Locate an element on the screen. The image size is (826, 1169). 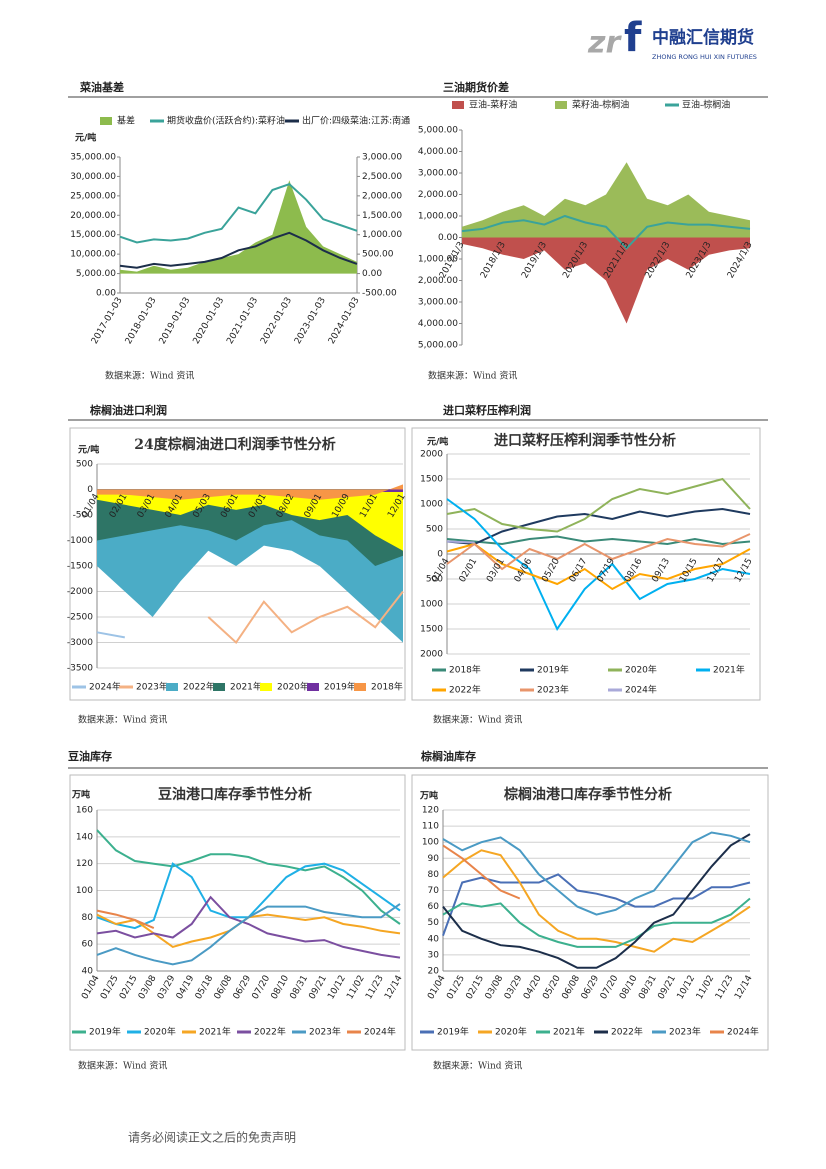
x-tick-label: 2022-01-03 is located at coordinates (276, 321).